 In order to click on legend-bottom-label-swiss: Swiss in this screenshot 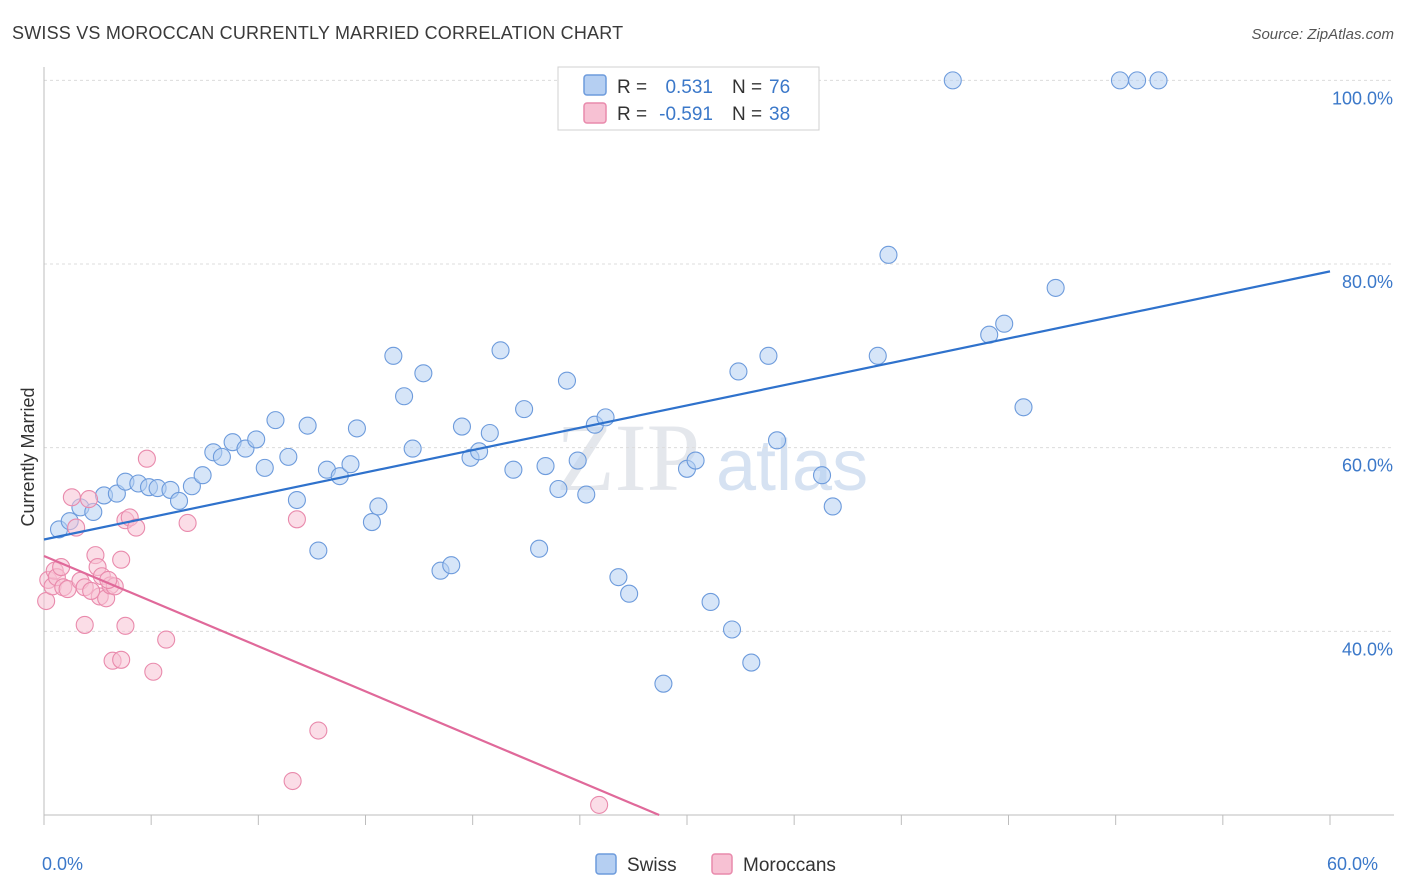, I will do `click(652, 865)`.